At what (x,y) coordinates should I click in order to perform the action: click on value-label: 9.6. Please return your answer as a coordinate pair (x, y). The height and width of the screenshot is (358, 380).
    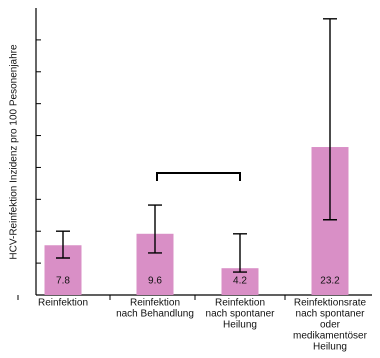
    Looking at the image, I should click on (155, 281).